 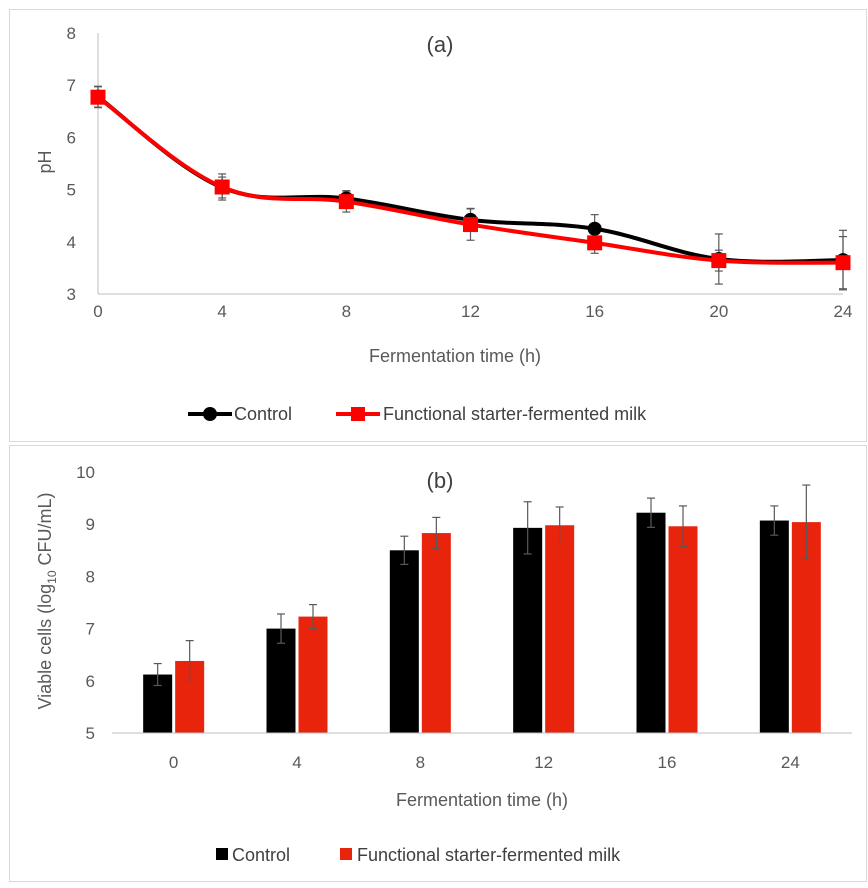 I want to click on panel-b-x-tick-label: 4, so click(x=296, y=762).